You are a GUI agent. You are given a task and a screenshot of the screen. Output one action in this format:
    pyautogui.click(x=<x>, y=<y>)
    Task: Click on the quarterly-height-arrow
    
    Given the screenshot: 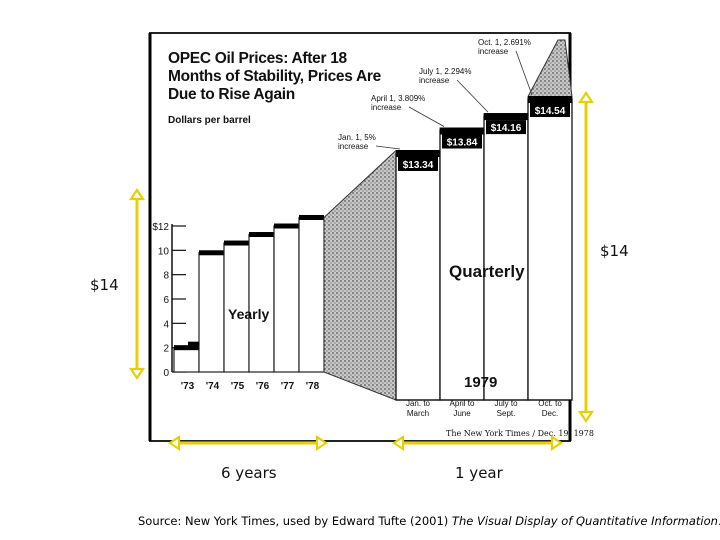 What is the action you would take?
    pyautogui.click(x=586, y=257)
    